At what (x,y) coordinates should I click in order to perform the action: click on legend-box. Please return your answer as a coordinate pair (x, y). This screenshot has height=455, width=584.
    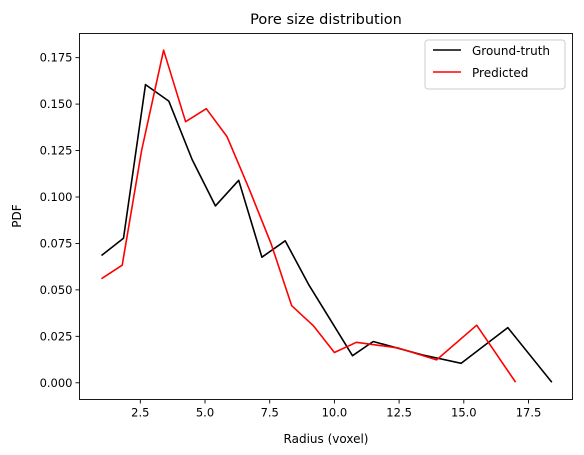
    Looking at the image, I should click on (495, 64).